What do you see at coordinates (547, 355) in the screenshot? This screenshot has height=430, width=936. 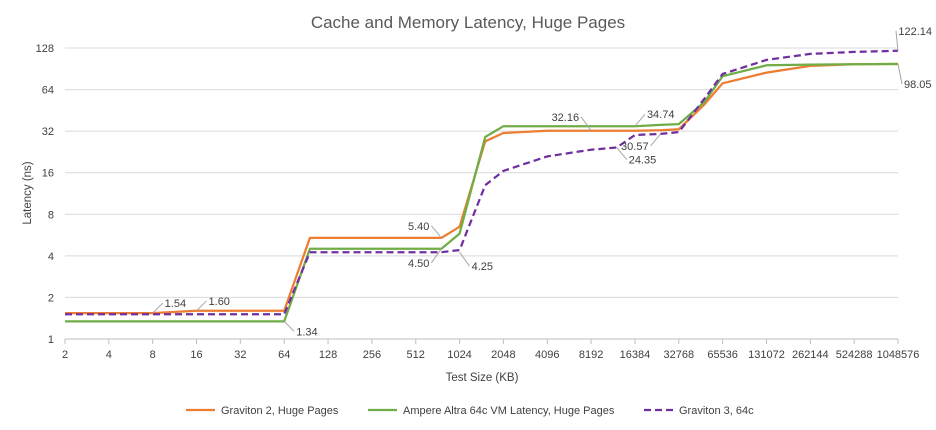 I see `x-tick-label: 4096` at bounding box center [547, 355].